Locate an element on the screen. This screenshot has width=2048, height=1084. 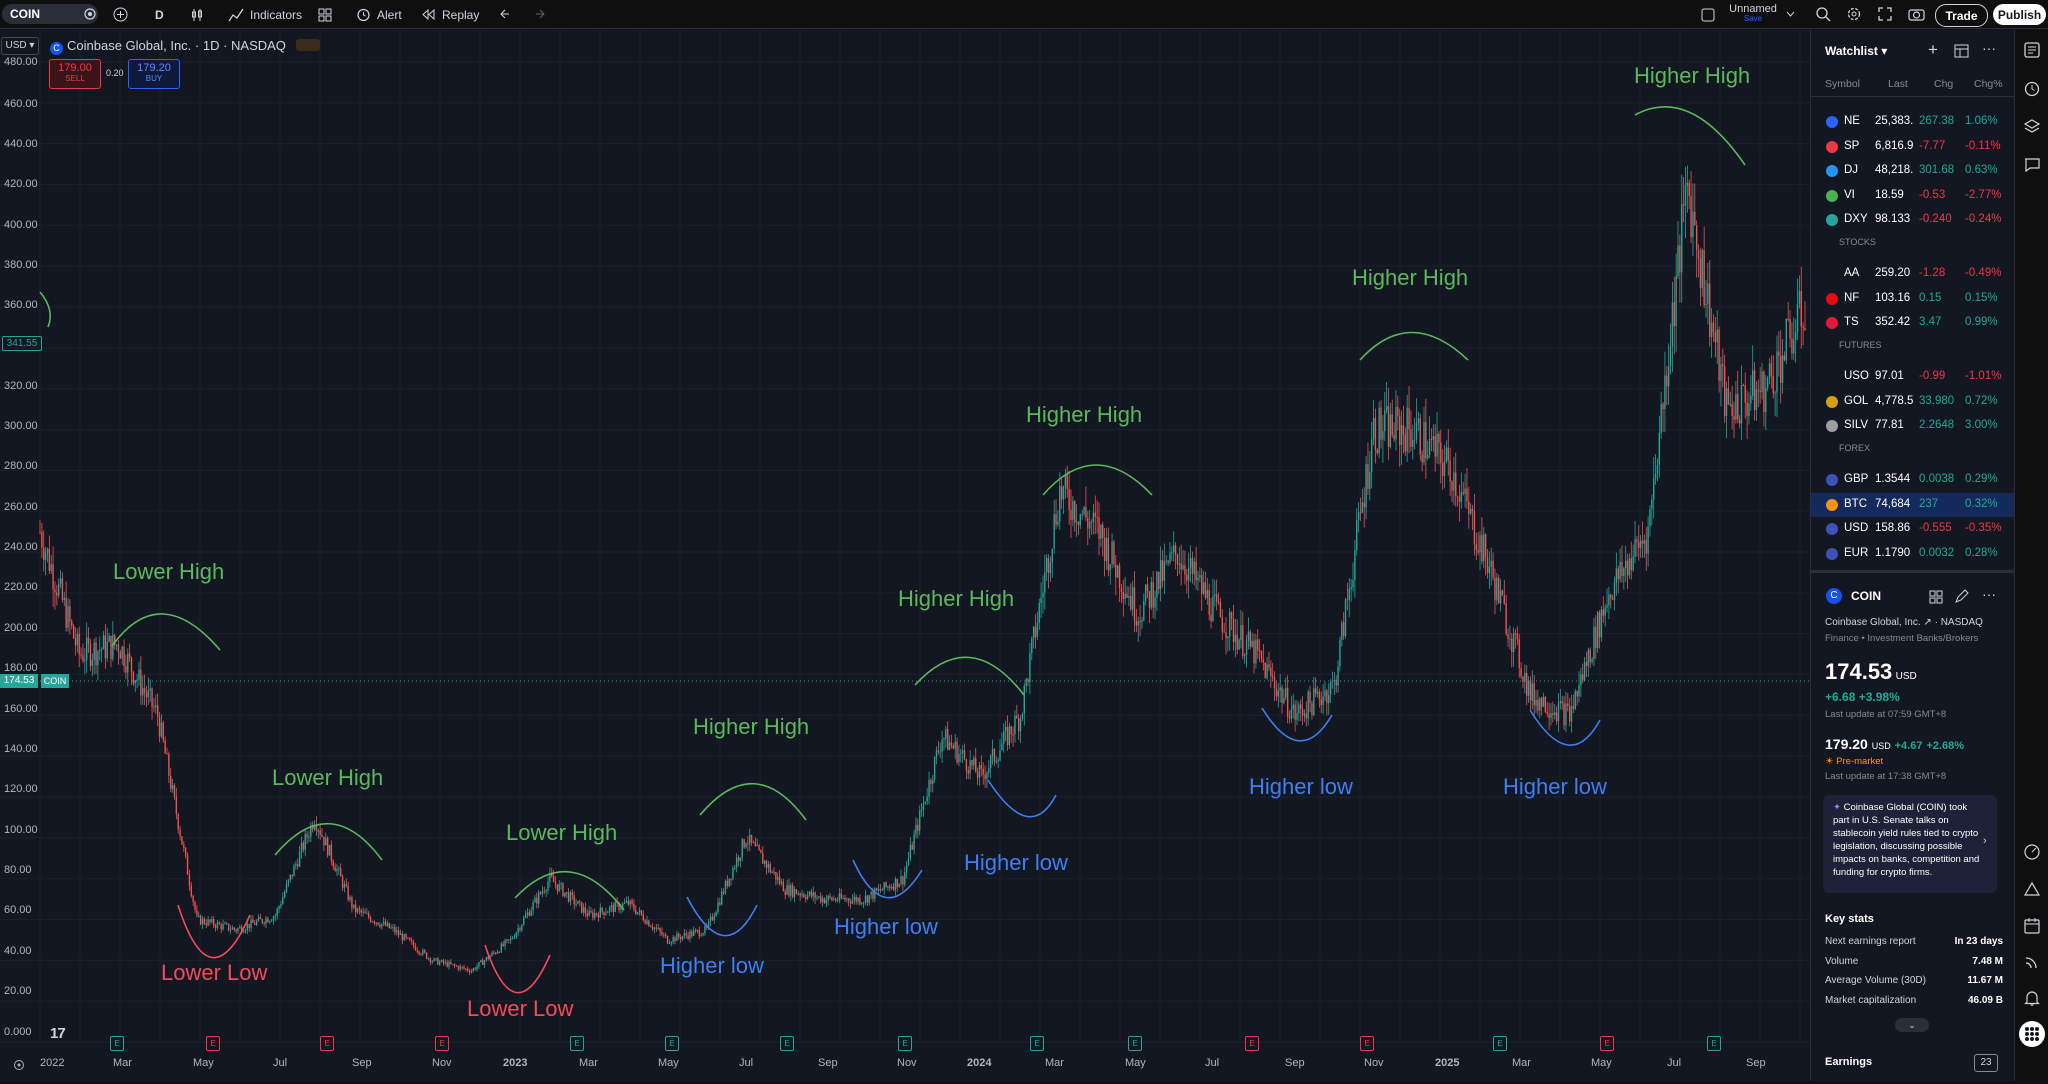
company-sector: Finance • Investment Banks/Brokers is located at coordinates (1902, 638).